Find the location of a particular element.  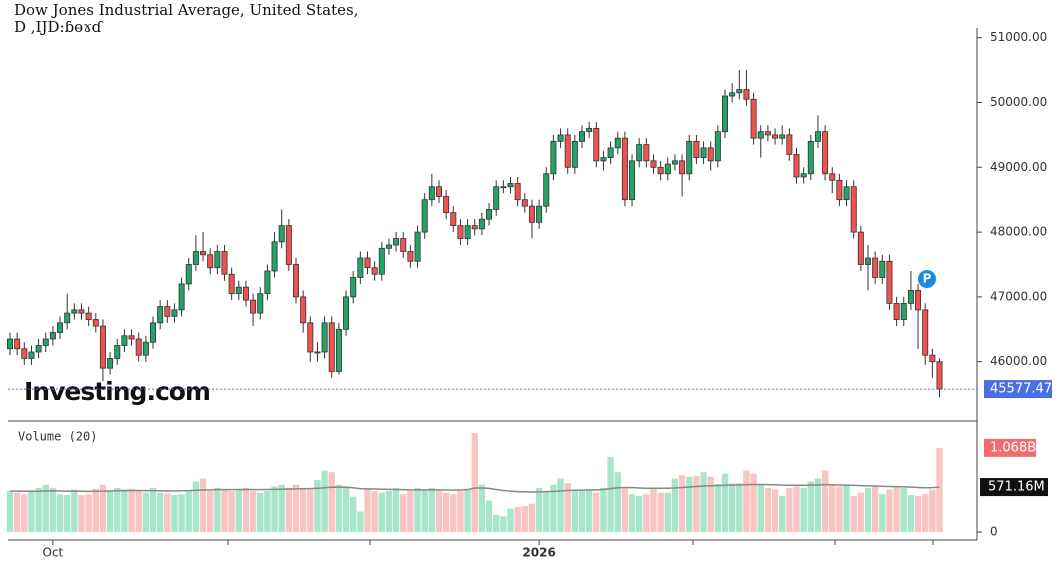

x-tick-label: 2026 is located at coordinates (538, 553).